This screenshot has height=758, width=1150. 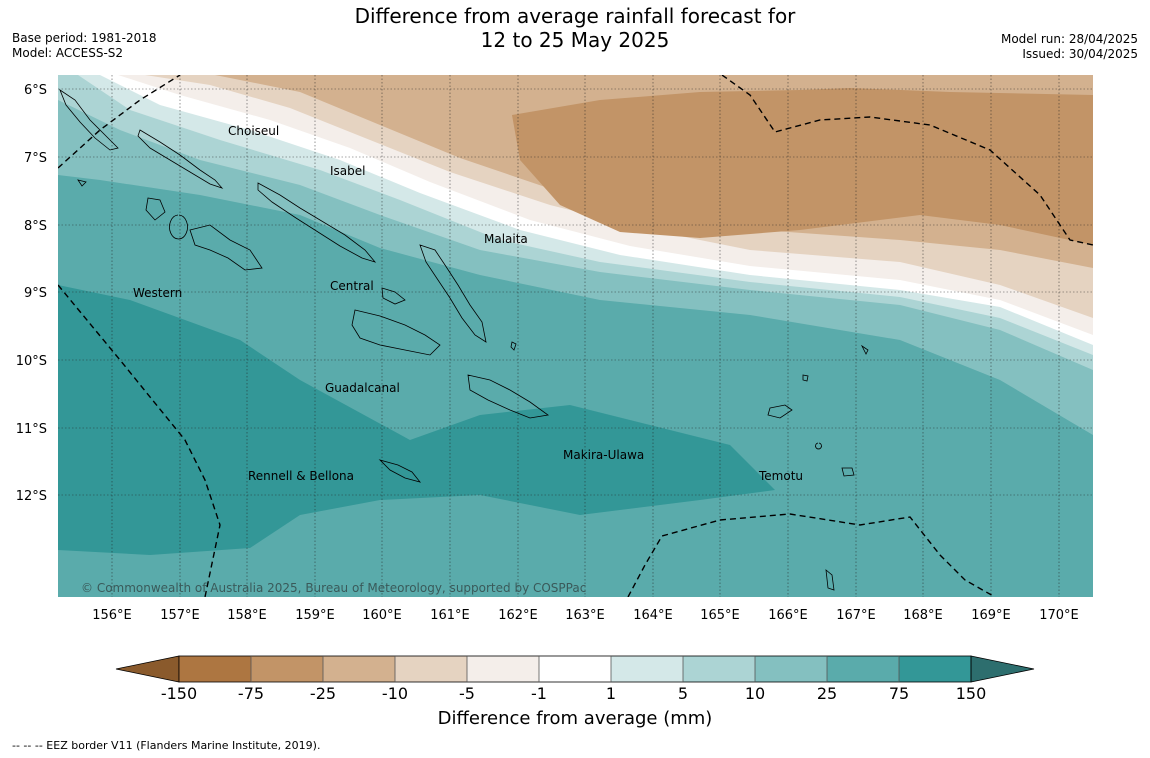 I want to click on eez-southeast, so click(x=811, y=555).